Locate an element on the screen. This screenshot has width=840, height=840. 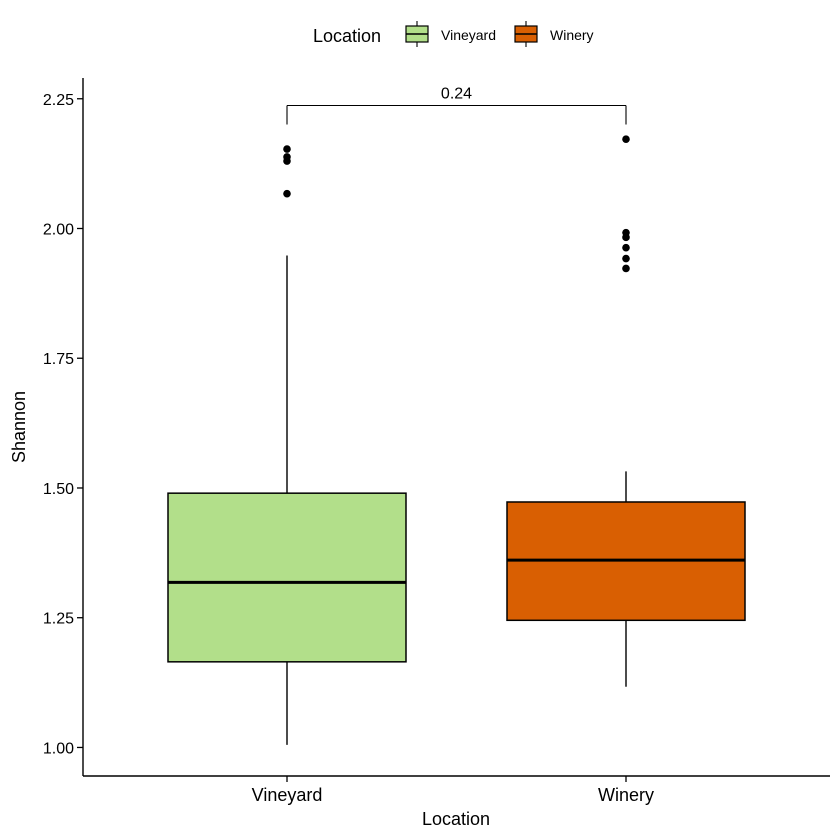
legend-label-winery: Winery is located at coordinates (572, 35).